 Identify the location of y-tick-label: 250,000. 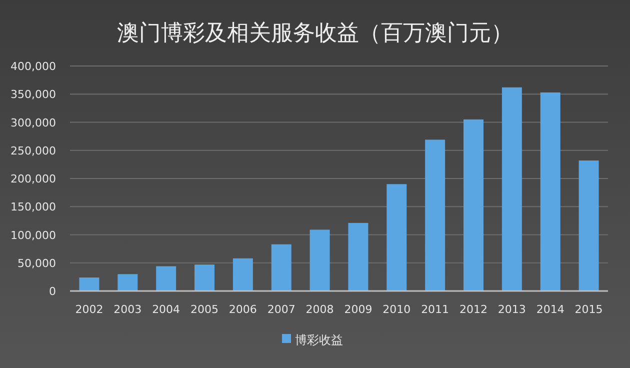
(33, 151).